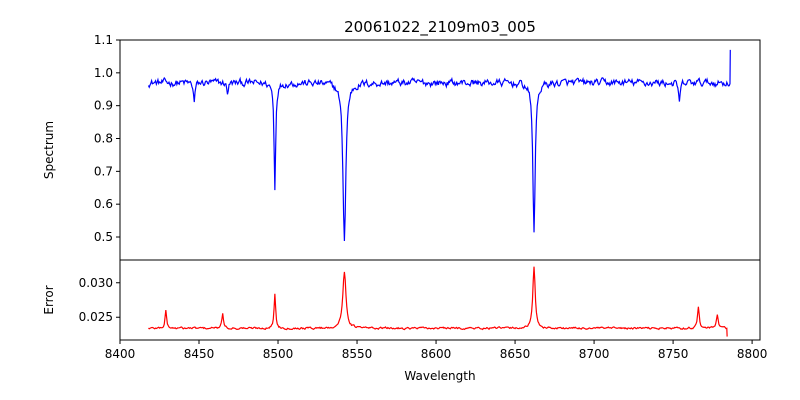  What do you see at coordinates (515, 354) in the screenshot?
I see `x-tick-label: 8650` at bounding box center [515, 354].